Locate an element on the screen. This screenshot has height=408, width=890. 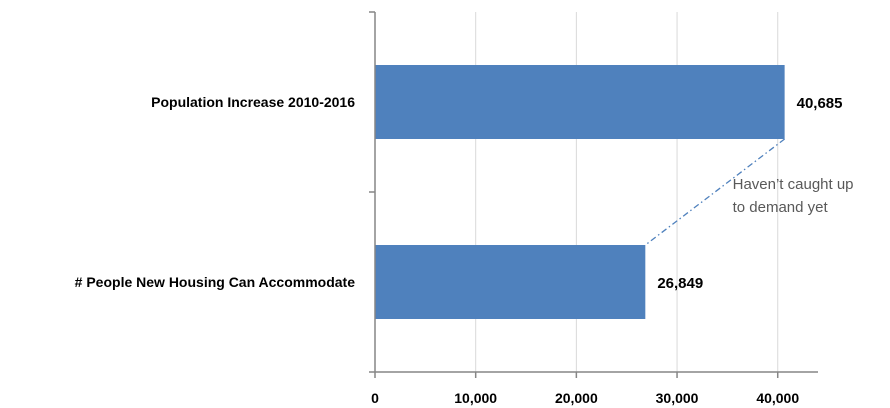
x-tick-label: 40,000 is located at coordinates (777, 398).